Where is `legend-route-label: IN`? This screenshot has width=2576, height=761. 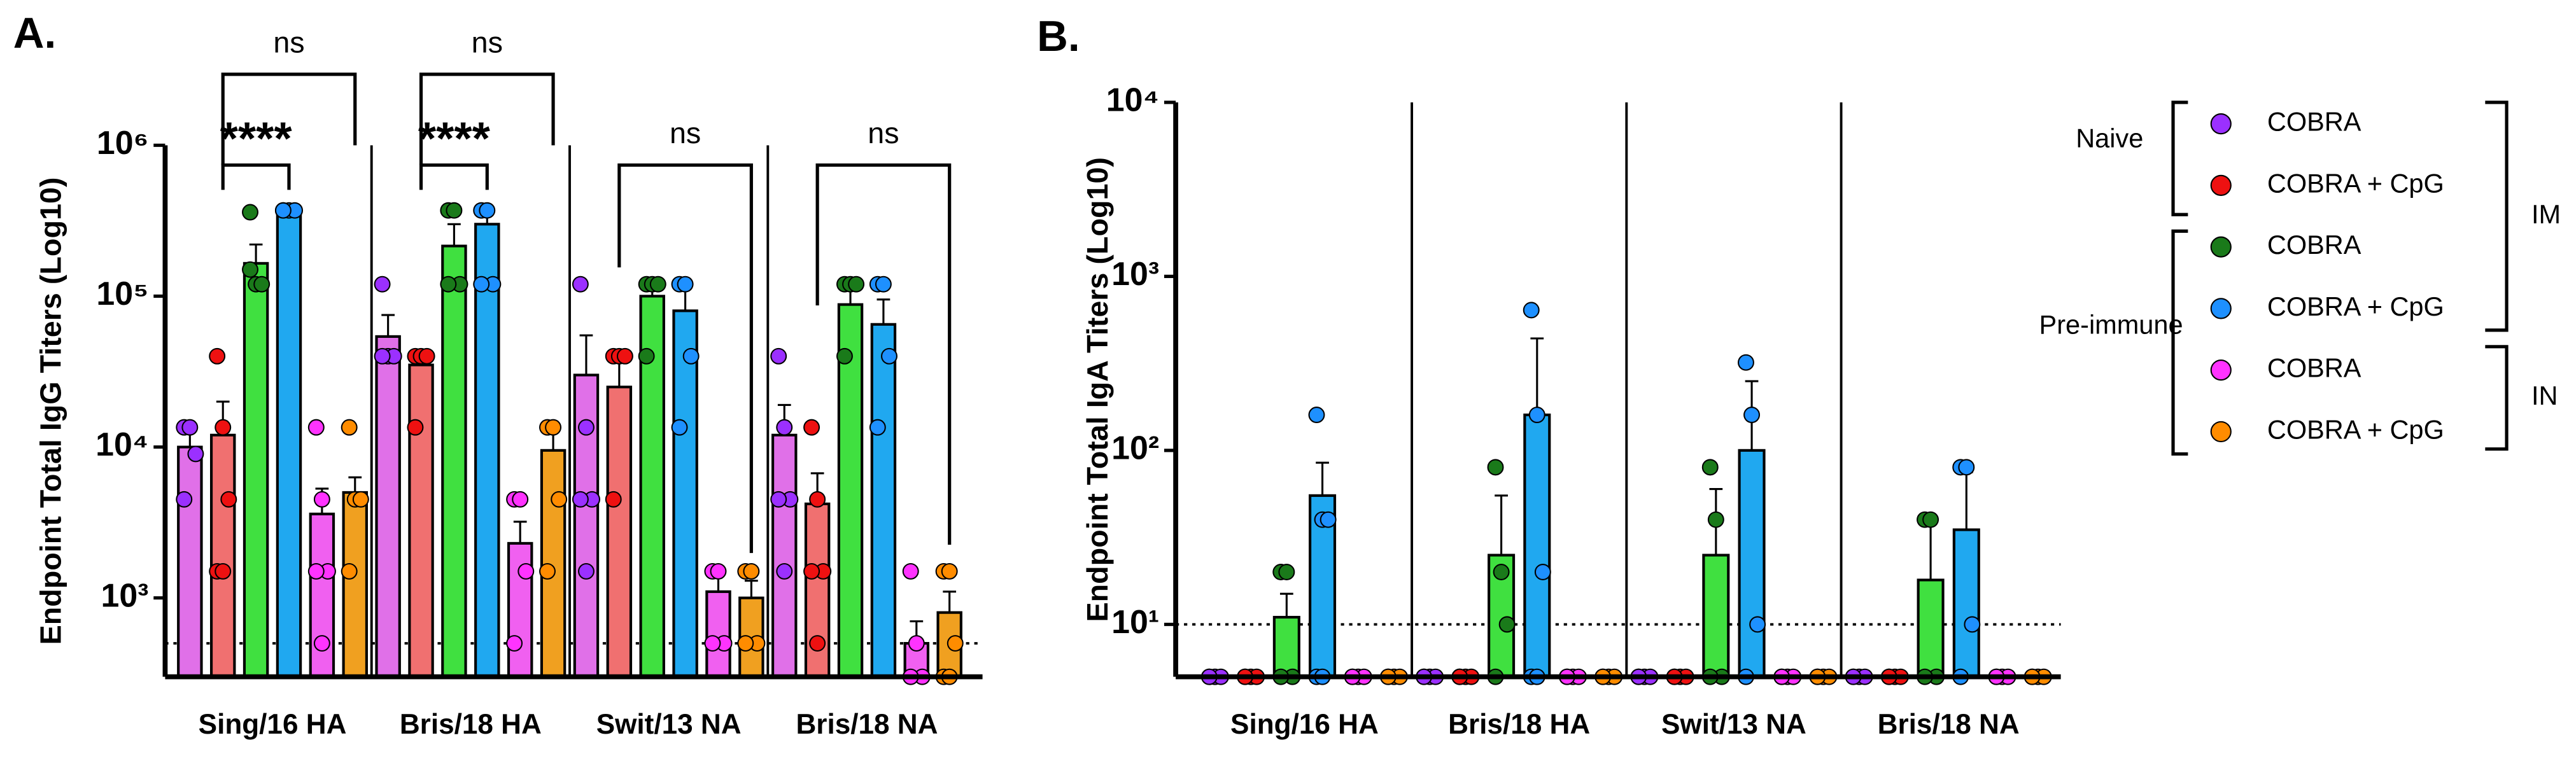
legend-route-label: IN is located at coordinates (2545, 395).